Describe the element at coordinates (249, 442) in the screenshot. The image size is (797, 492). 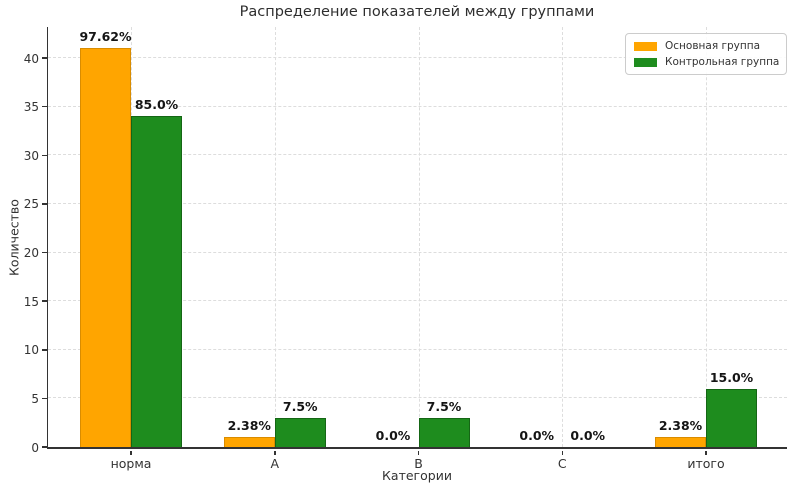
I see `bar-main-A` at that location.